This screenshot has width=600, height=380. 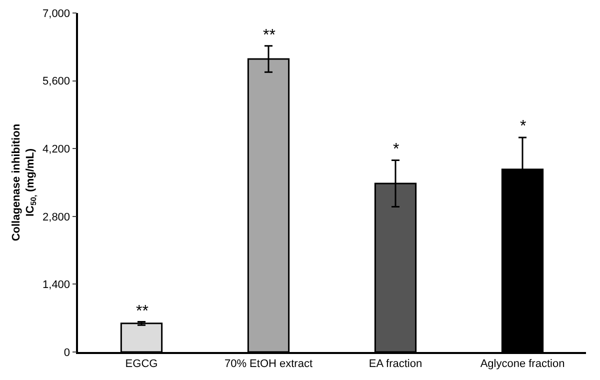 I want to click on x-tick-label: Aglycone fraction, so click(x=522, y=364).